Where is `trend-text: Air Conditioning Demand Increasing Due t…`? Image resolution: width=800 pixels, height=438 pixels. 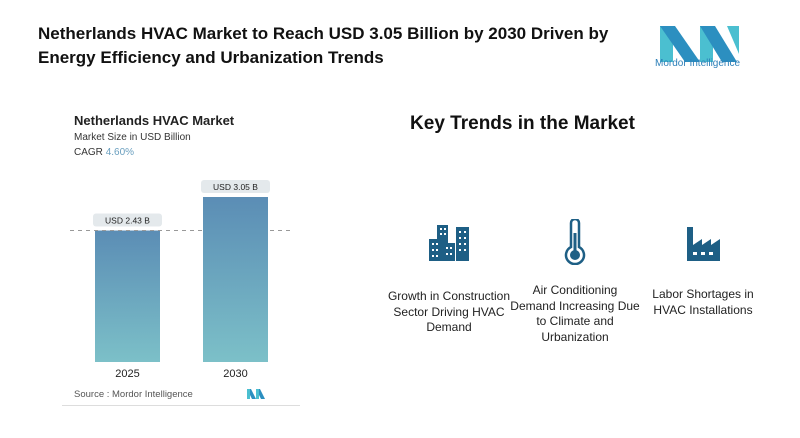 trend-text: Air Conditioning Demand Increasing Due t… is located at coordinates (575, 313).